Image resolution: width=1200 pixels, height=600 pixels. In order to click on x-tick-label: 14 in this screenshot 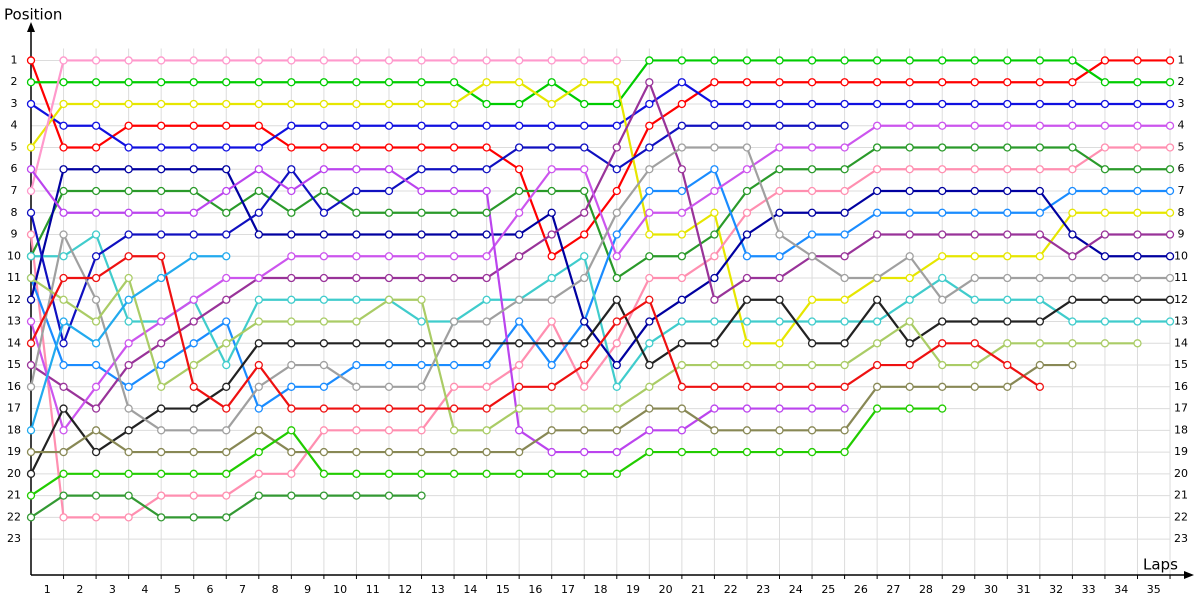, I will do `click(470, 589)`.